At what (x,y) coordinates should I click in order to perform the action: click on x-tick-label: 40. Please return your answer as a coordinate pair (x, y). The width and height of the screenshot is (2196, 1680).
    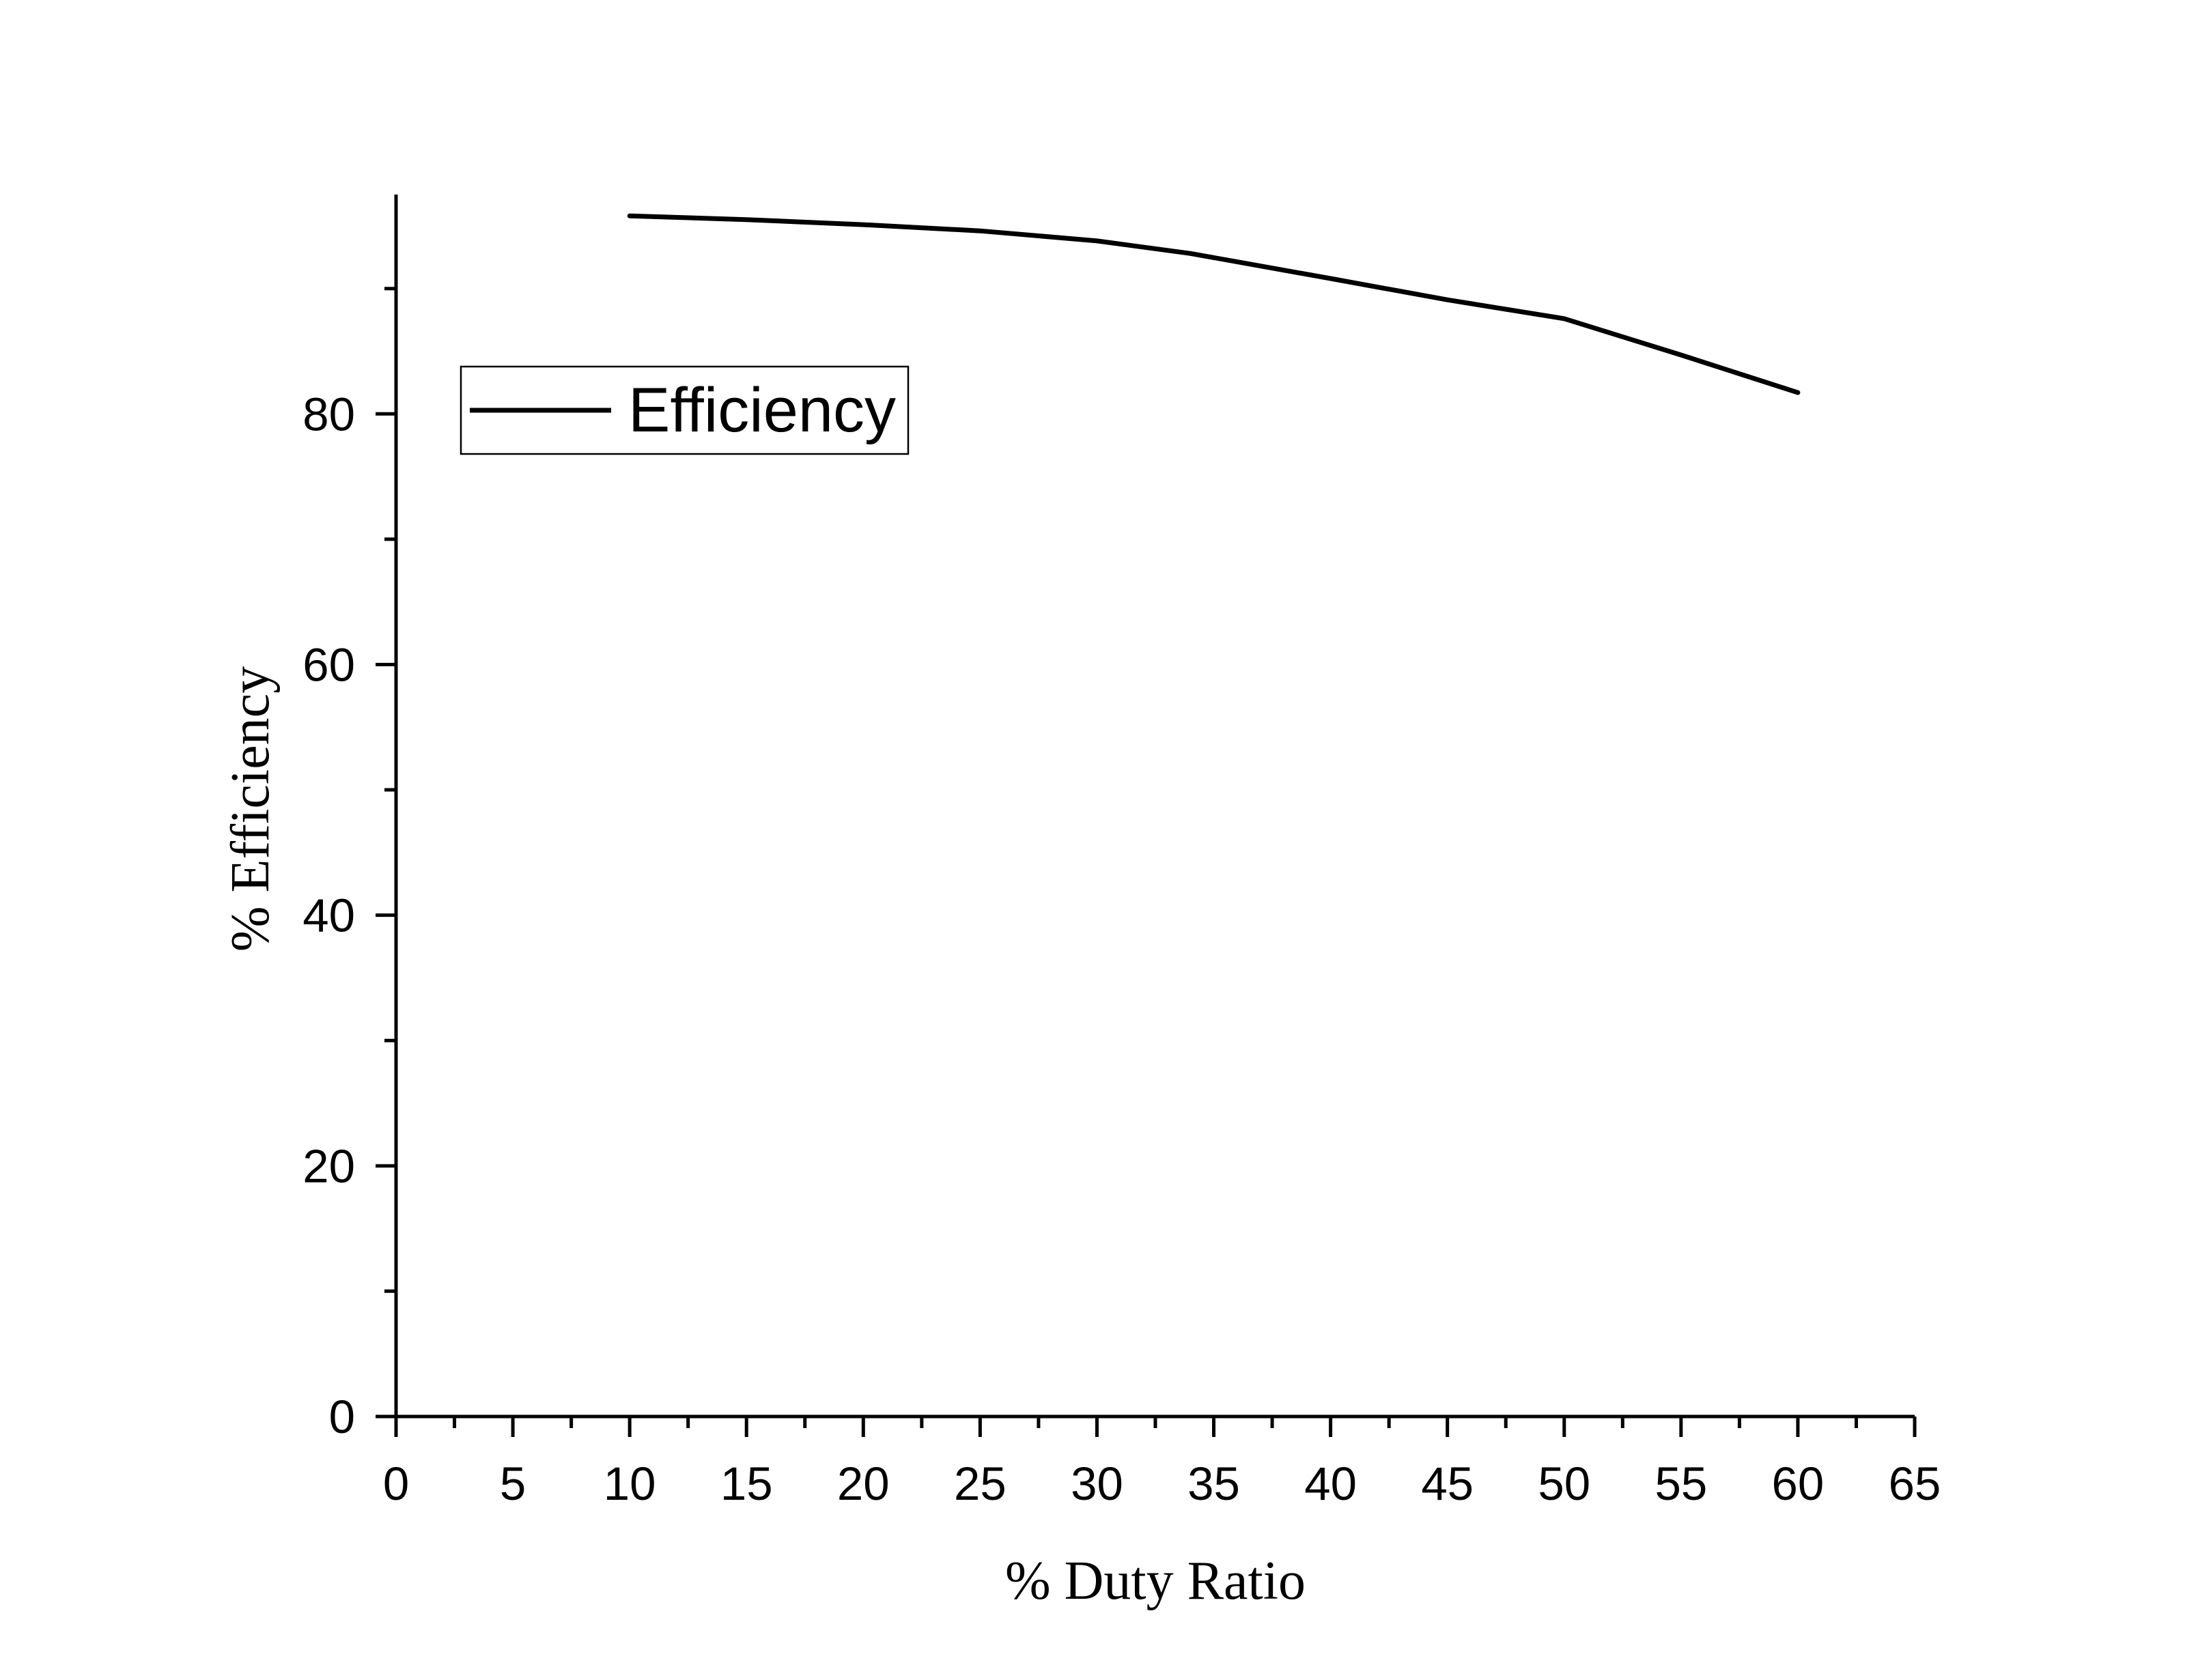
    Looking at the image, I should click on (1331, 1483).